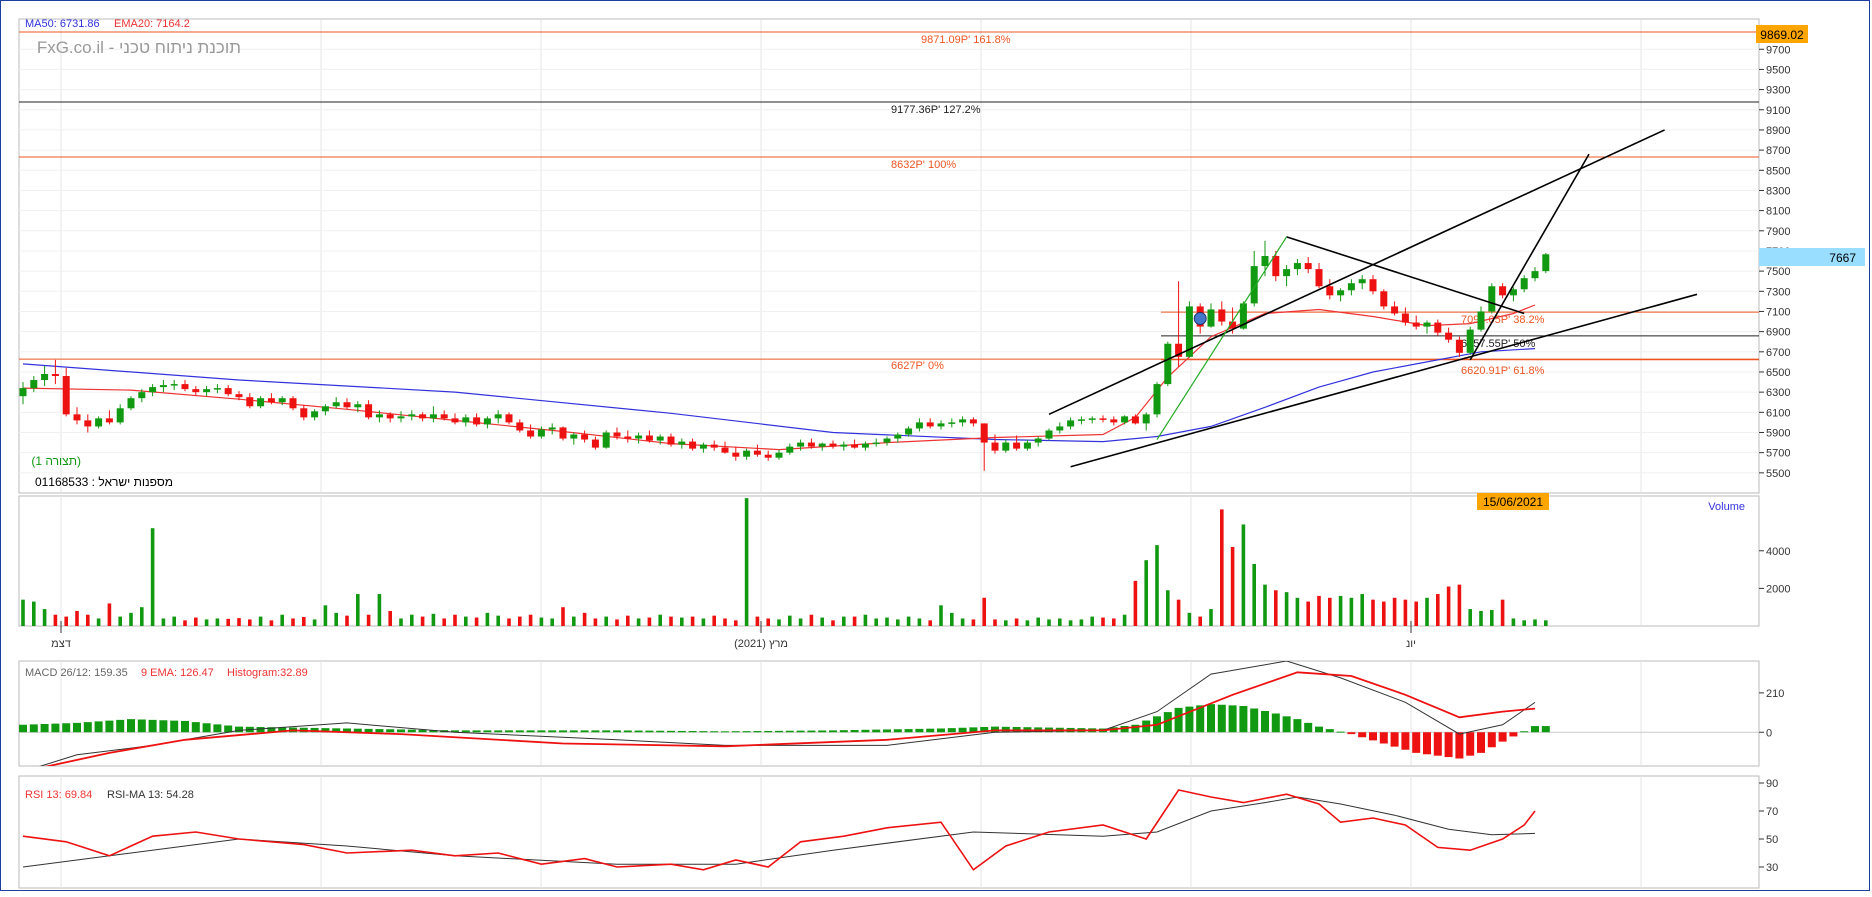 The width and height of the screenshot is (1872, 897). What do you see at coordinates (1498, 344) in the screenshot?
I see `price-level-label: 6857.55P' 50%` at bounding box center [1498, 344].